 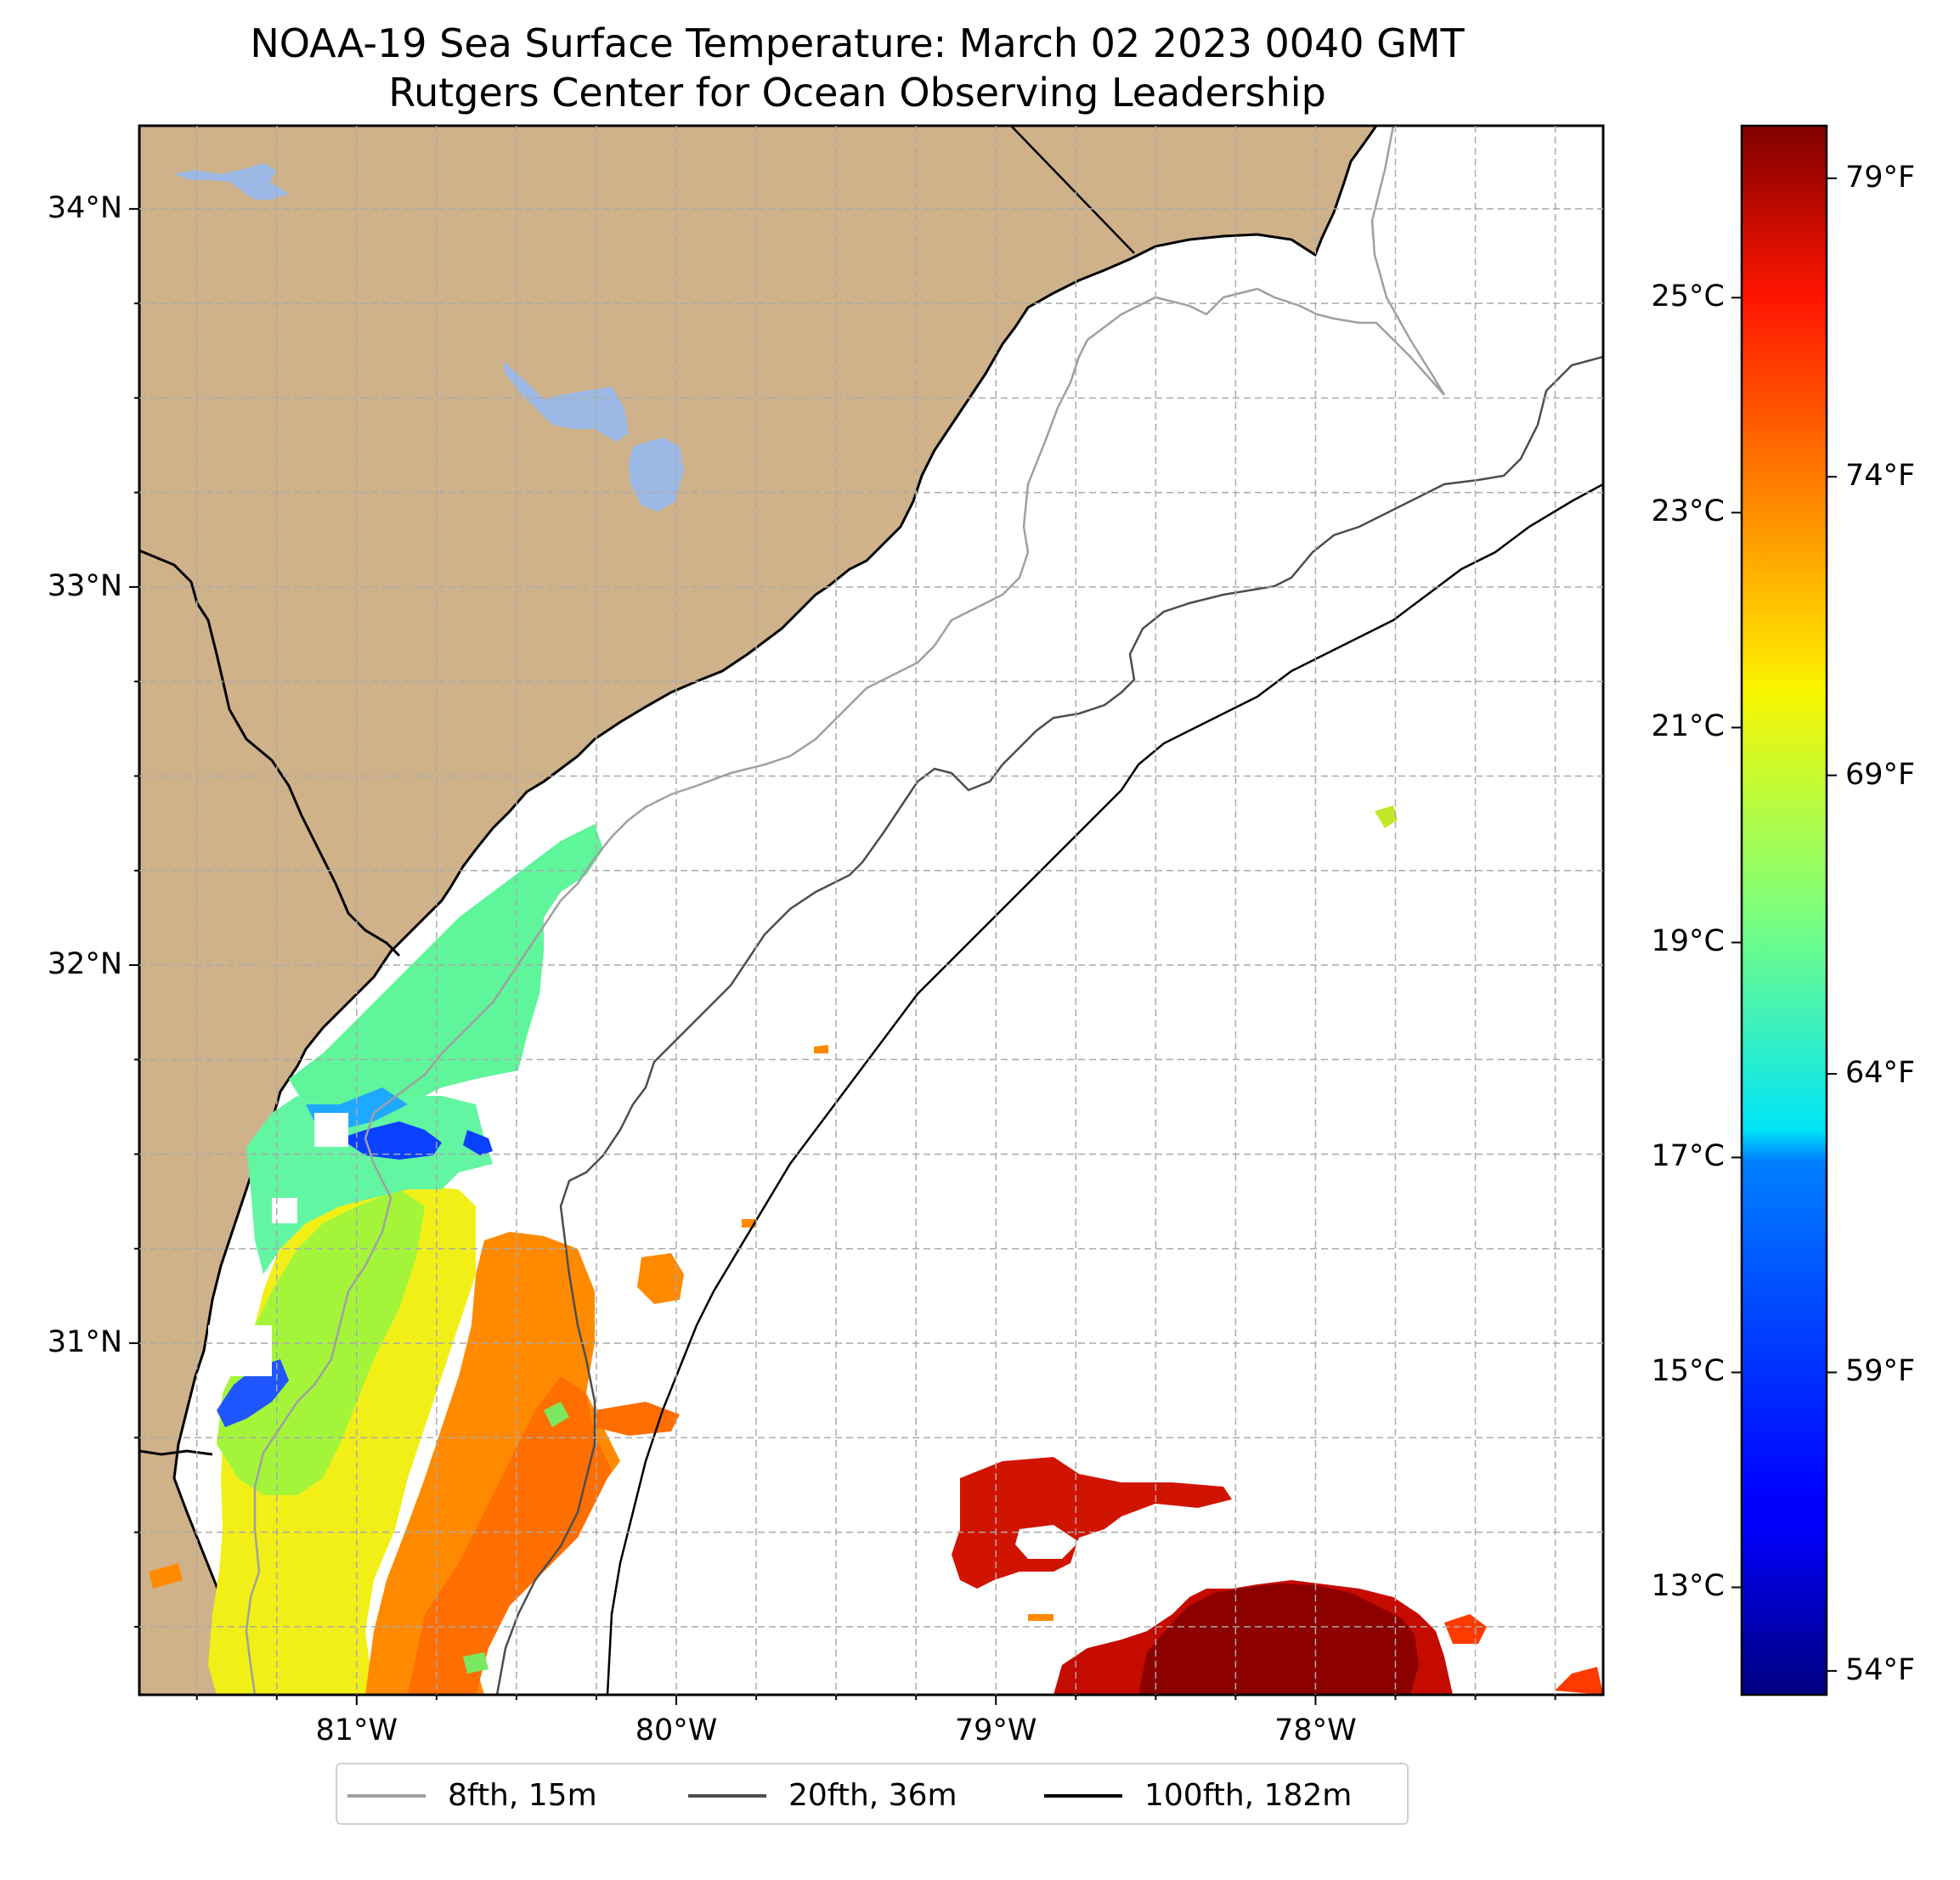 I want to click on lon-tick-label: 80°W, so click(x=677, y=1730).